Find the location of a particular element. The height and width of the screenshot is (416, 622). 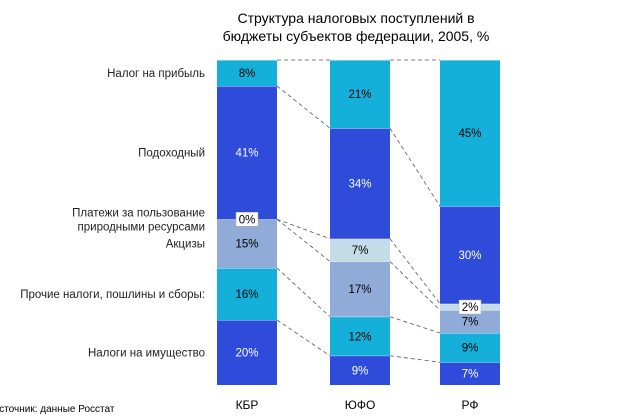

value-label-2-2: 12% is located at coordinates (359, 337).